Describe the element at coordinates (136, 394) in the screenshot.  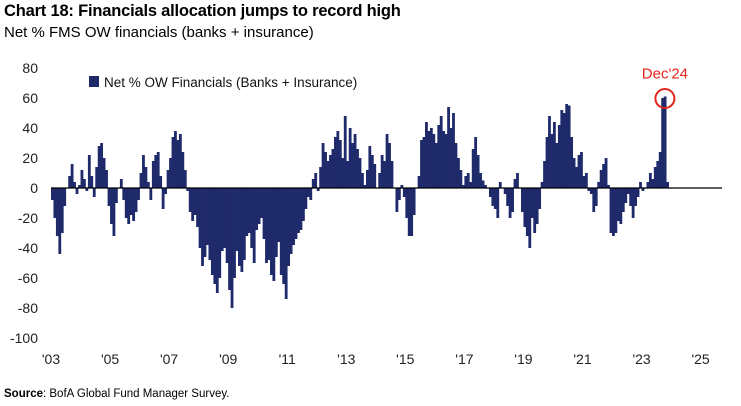
I see `source-text: : BofA Global Fund Manager Survey.` at that location.